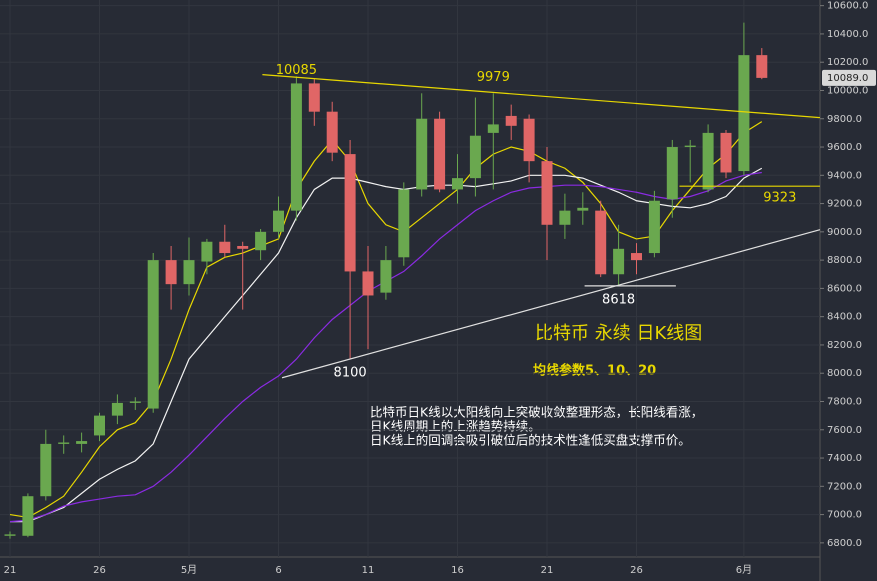  Describe the element at coordinates (594, 371) in the screenshot. I see `subtitle: 均线参数5、10、20` at that location.